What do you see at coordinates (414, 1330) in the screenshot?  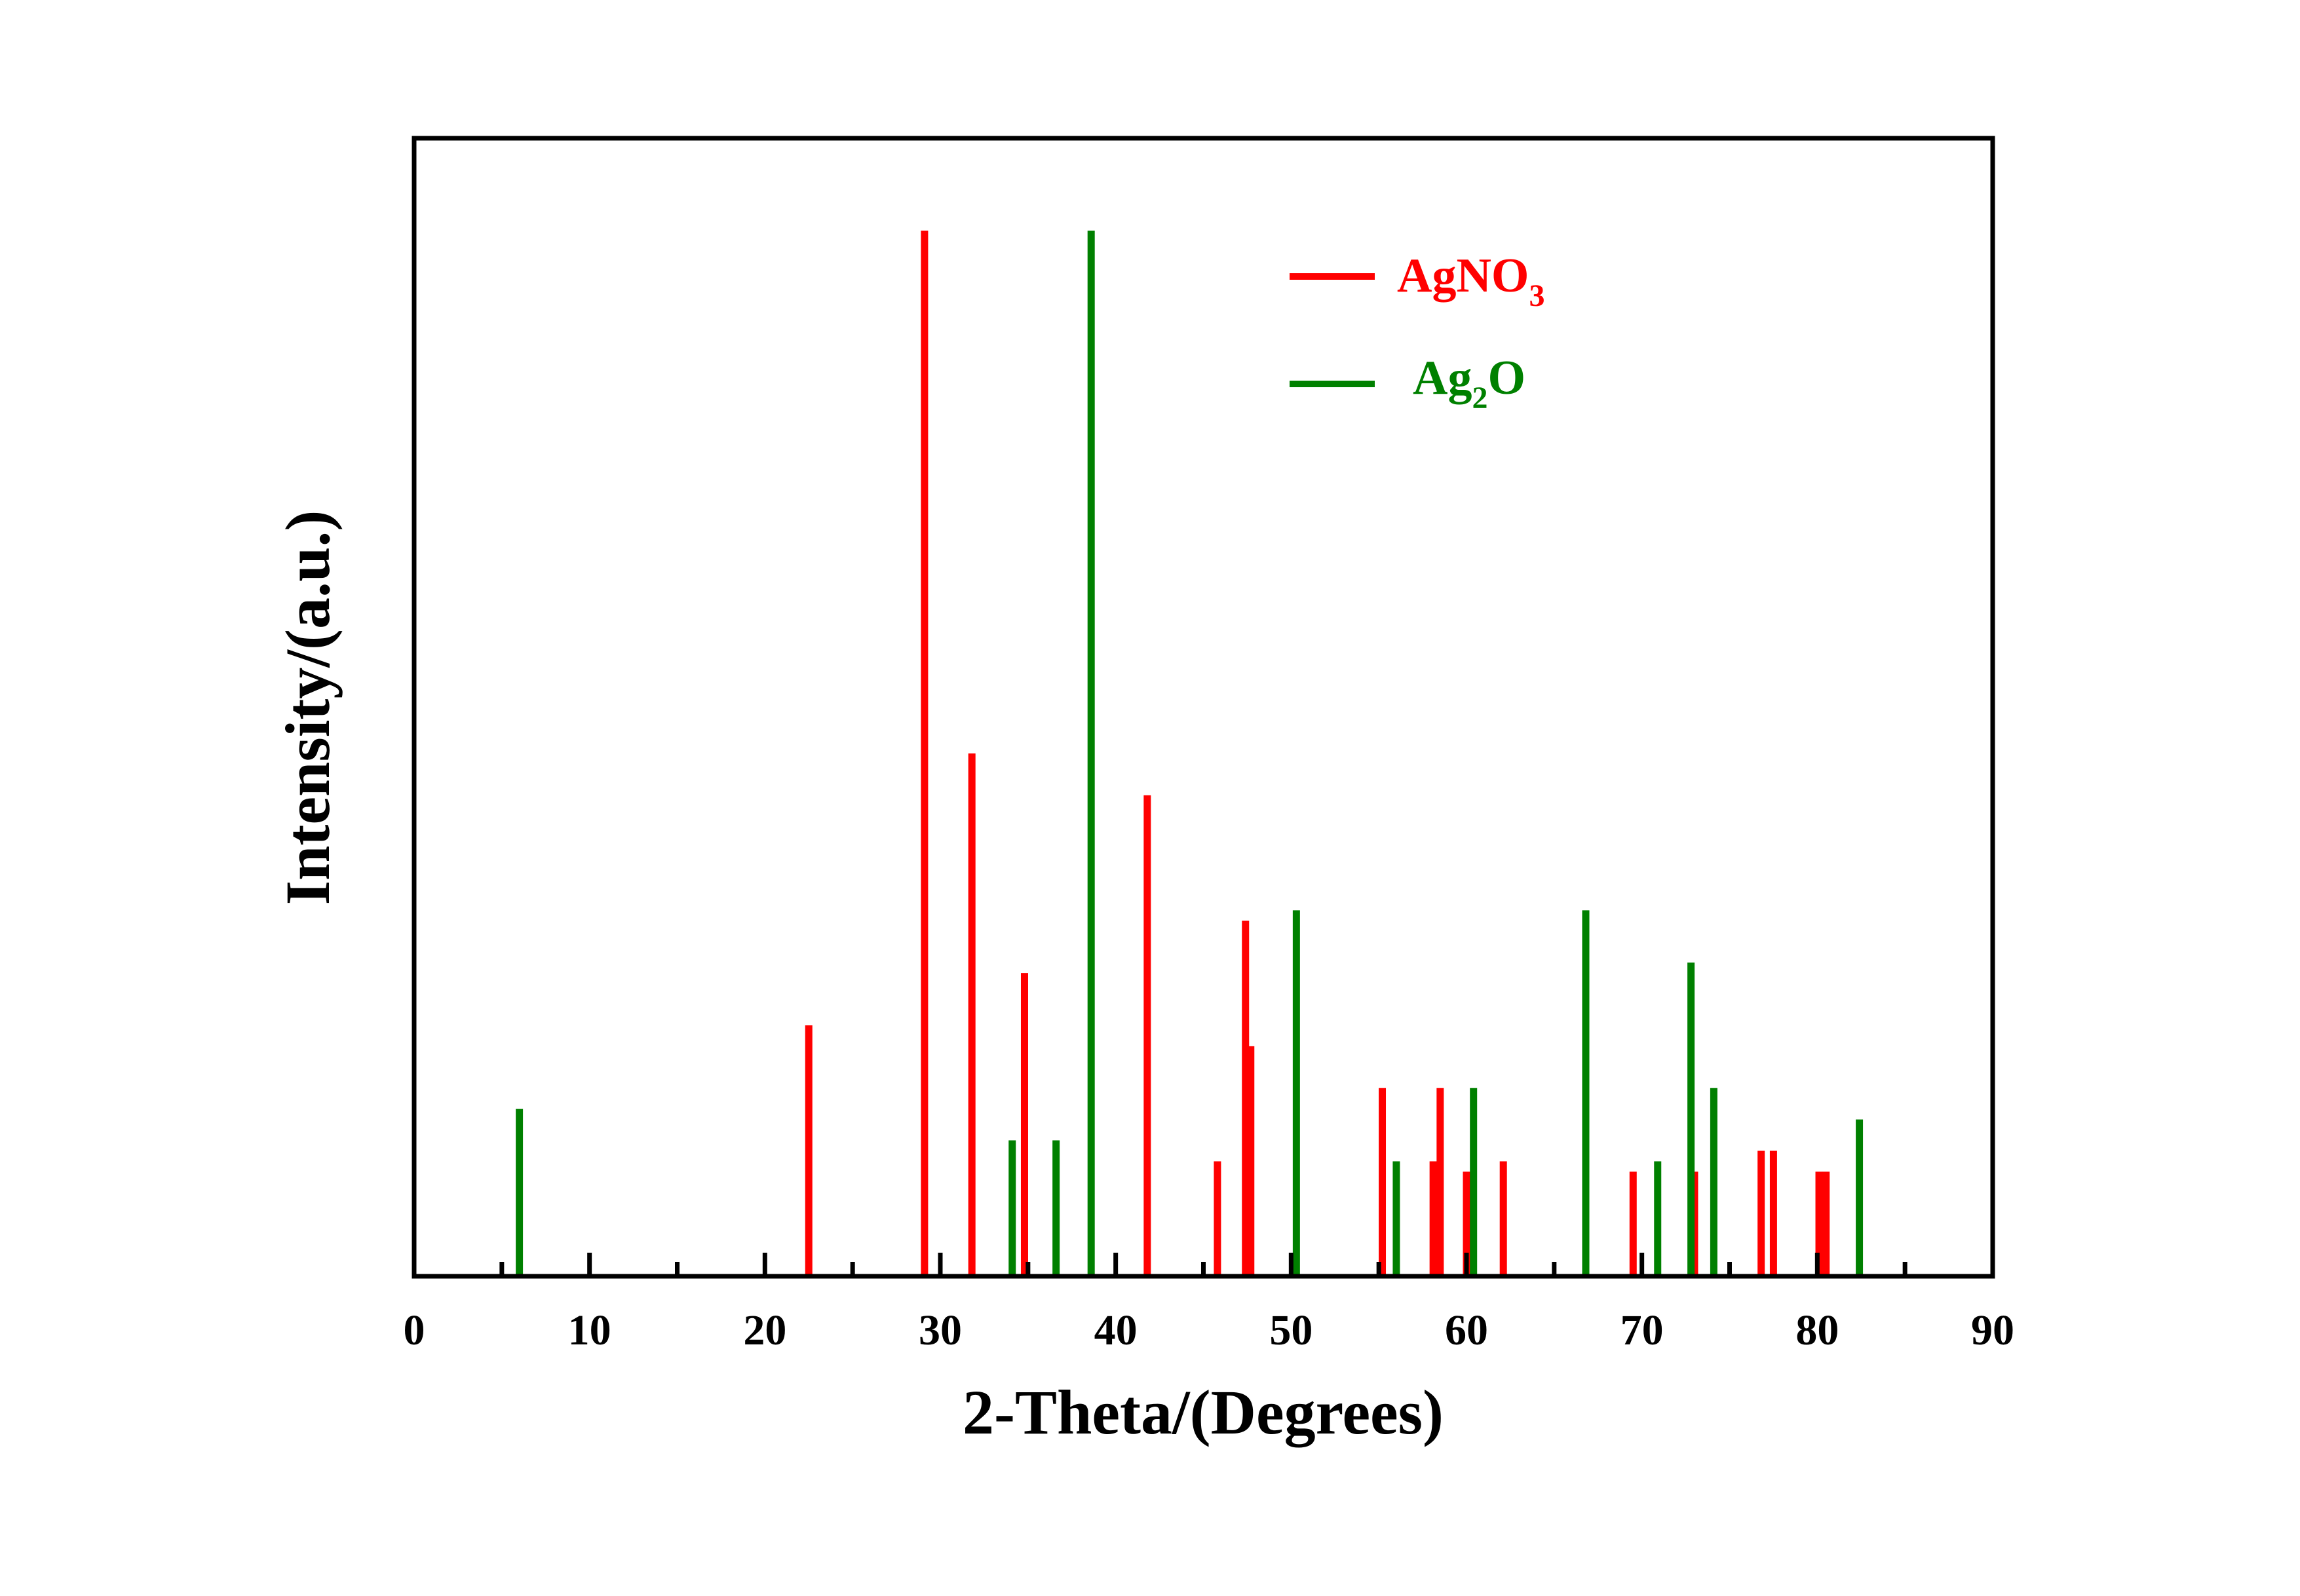 I see `x-tick-label-0: 0` at bounding box center [414, 1330].